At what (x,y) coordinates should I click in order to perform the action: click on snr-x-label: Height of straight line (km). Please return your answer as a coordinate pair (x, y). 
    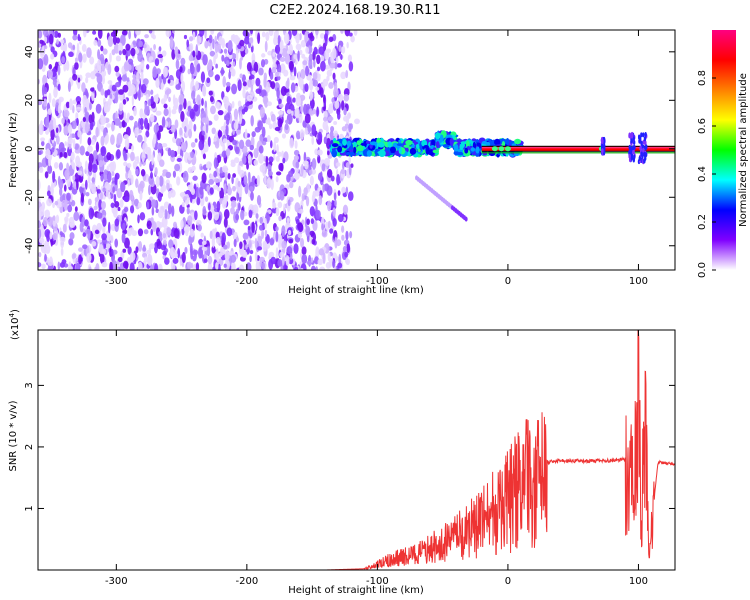
    Looking at the image, I should click on (356, 590).